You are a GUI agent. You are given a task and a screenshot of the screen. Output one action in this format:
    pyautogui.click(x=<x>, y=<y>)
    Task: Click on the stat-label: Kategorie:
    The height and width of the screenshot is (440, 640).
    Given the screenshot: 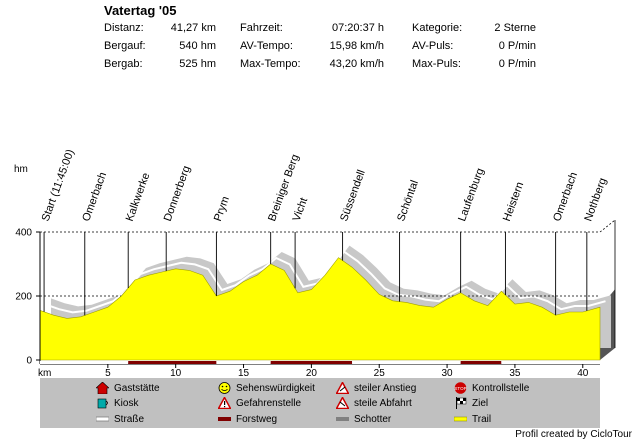 What is the action you would take?
    pyautogui.click(x=437, y=28)
    